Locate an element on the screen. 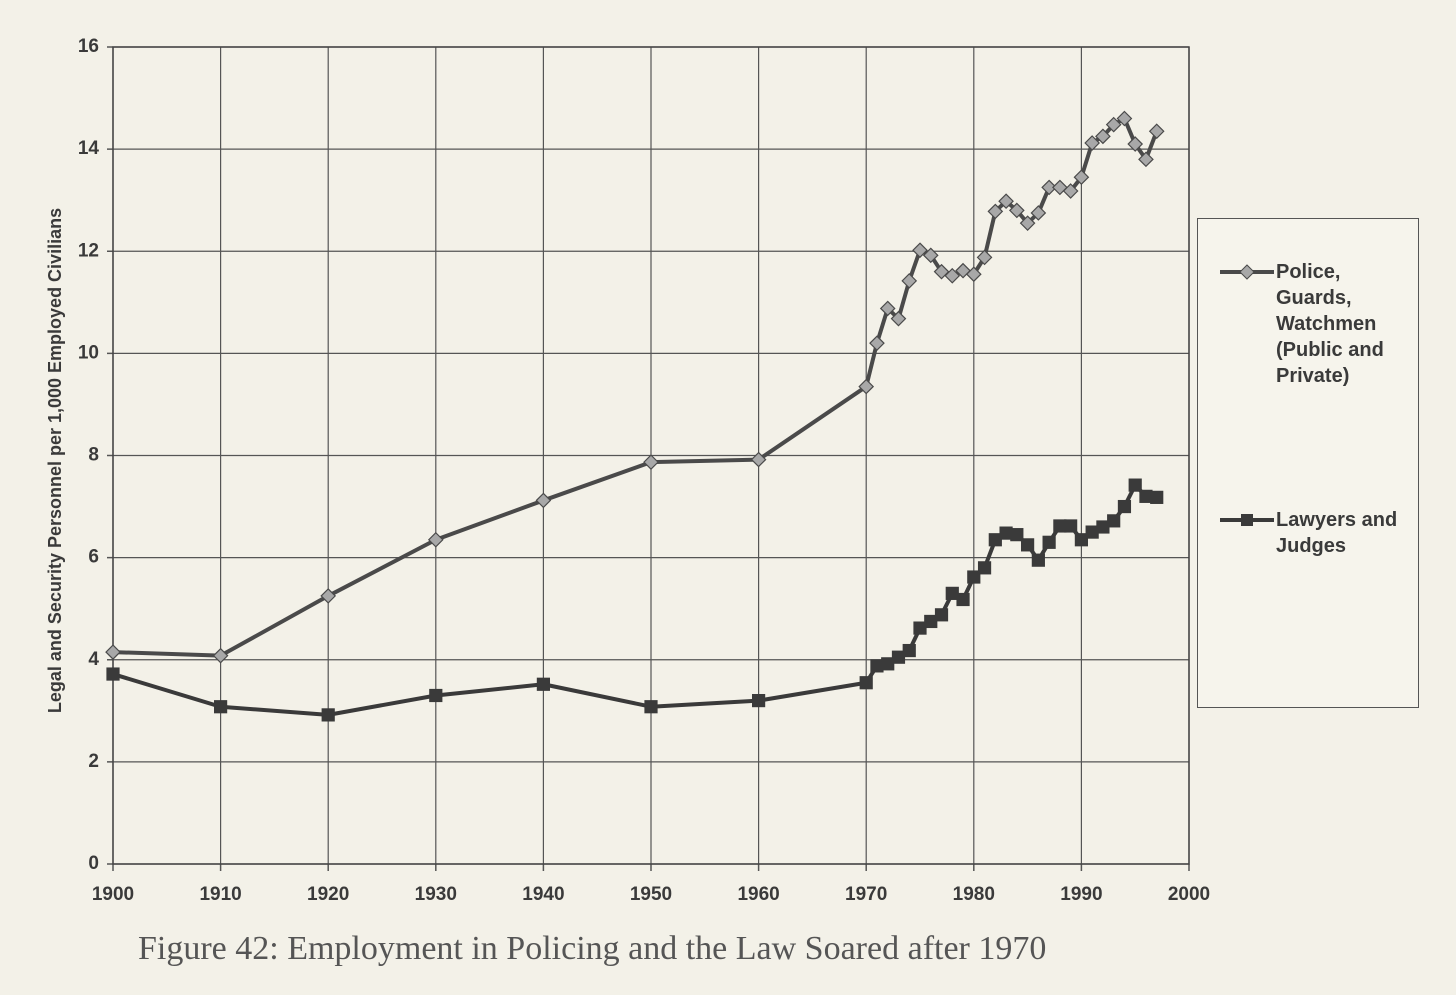 Image resolution: width=1456 pixels, height=995 pixels. x-tick-label: 1960 is located at coordinates (758, 894).